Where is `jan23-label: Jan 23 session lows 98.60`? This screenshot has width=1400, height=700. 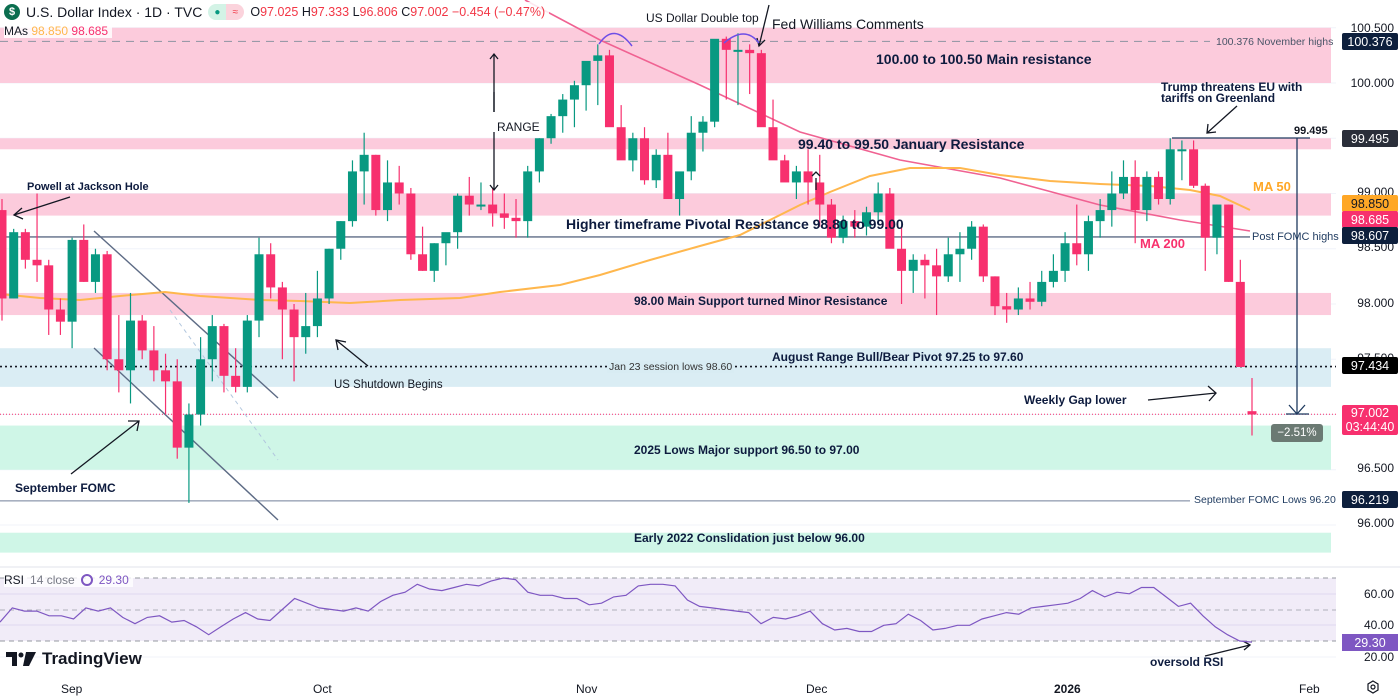
jan23-label: Jan 23 session lows 98.60 is located at coordinates (671, 367).